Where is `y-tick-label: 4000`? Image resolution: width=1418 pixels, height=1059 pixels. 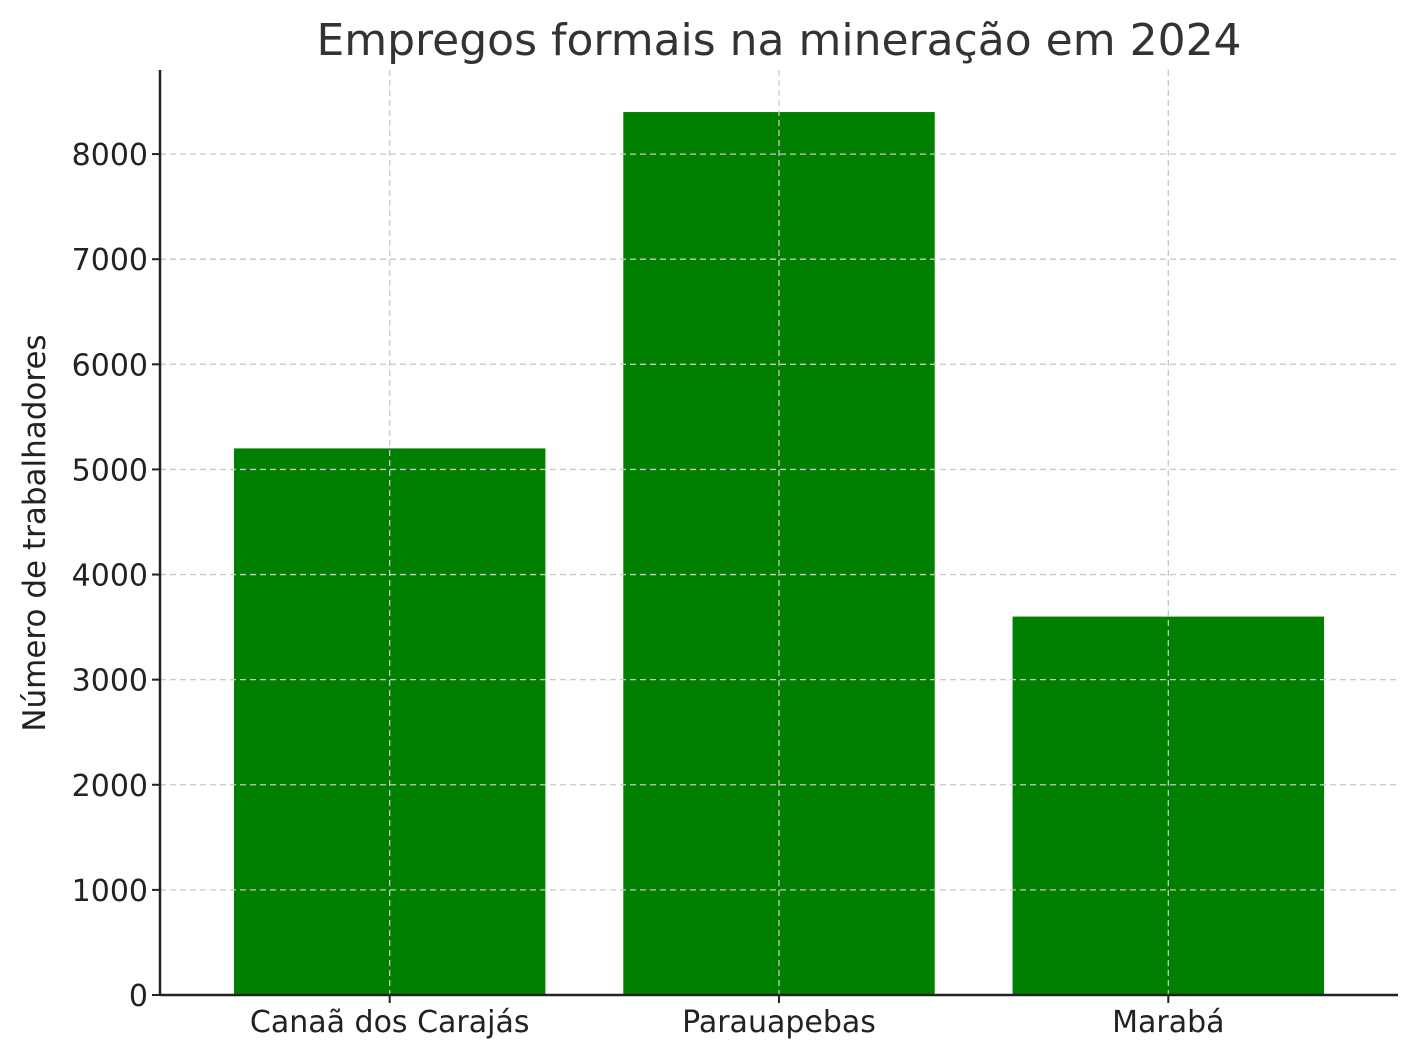 y-tick-label: 4000 is located at coordinates (110, 576).